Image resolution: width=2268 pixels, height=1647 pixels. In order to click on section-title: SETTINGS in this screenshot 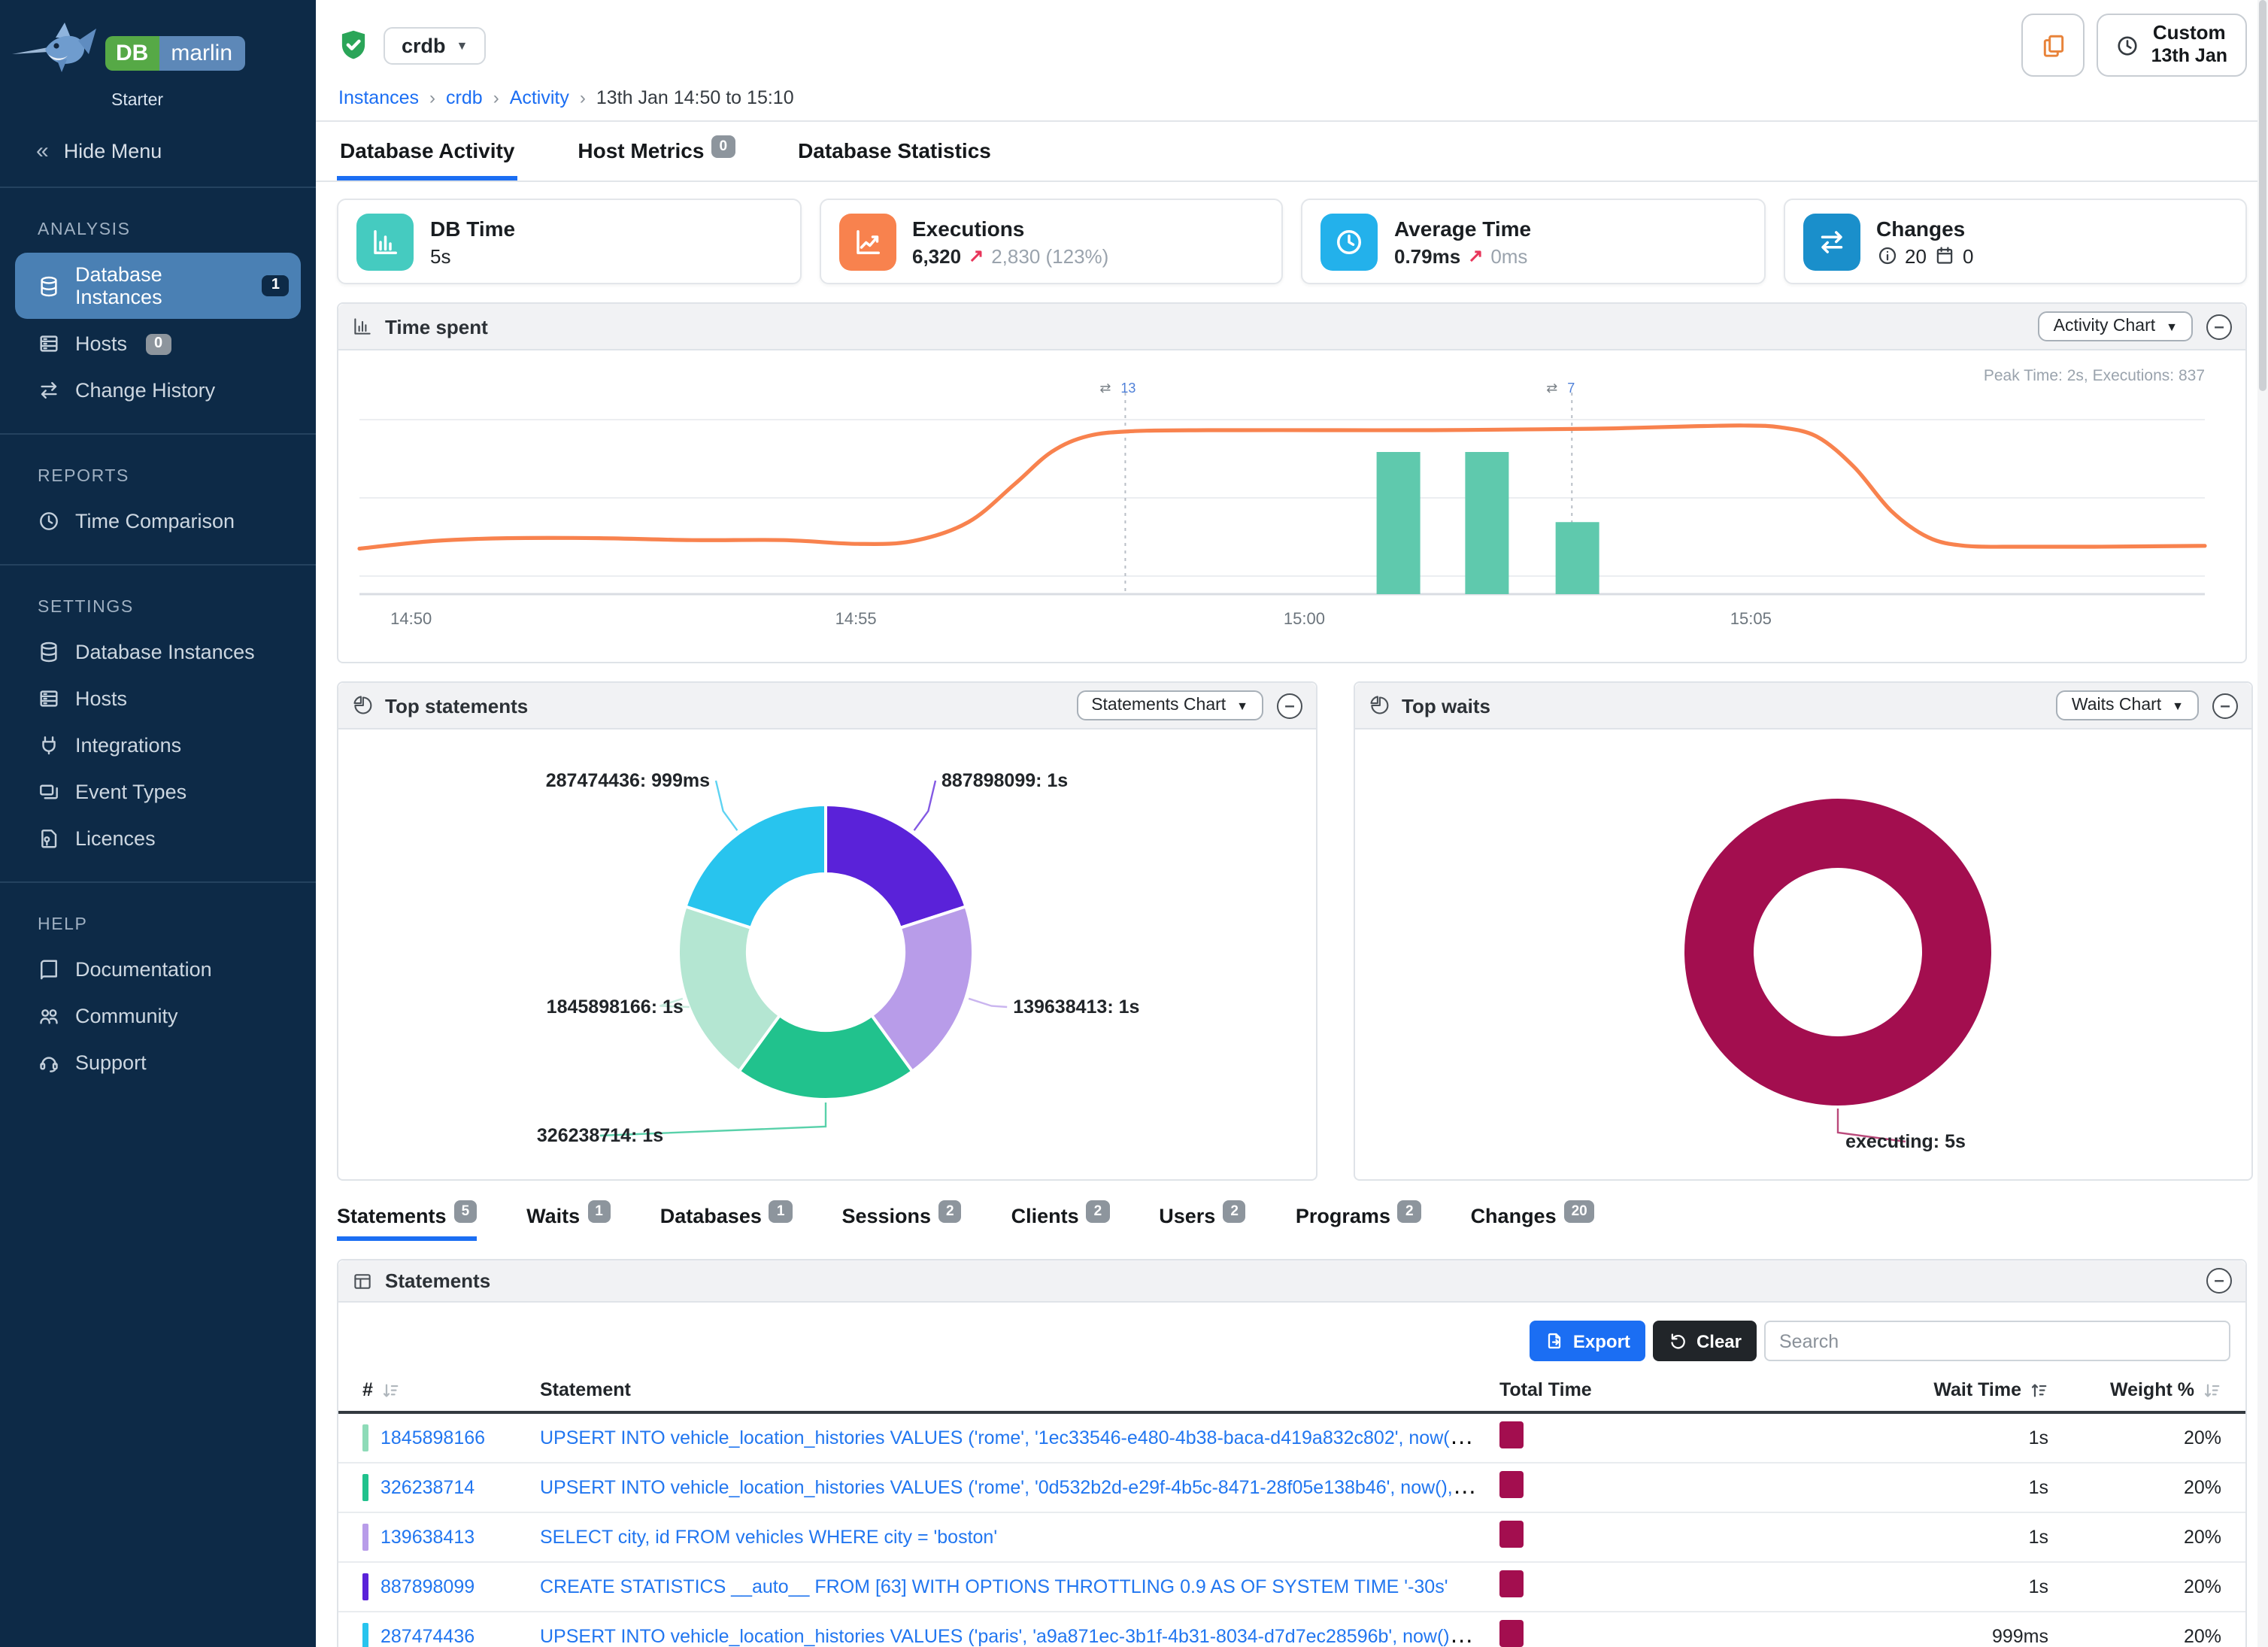, I will do `click(86, 608)`.